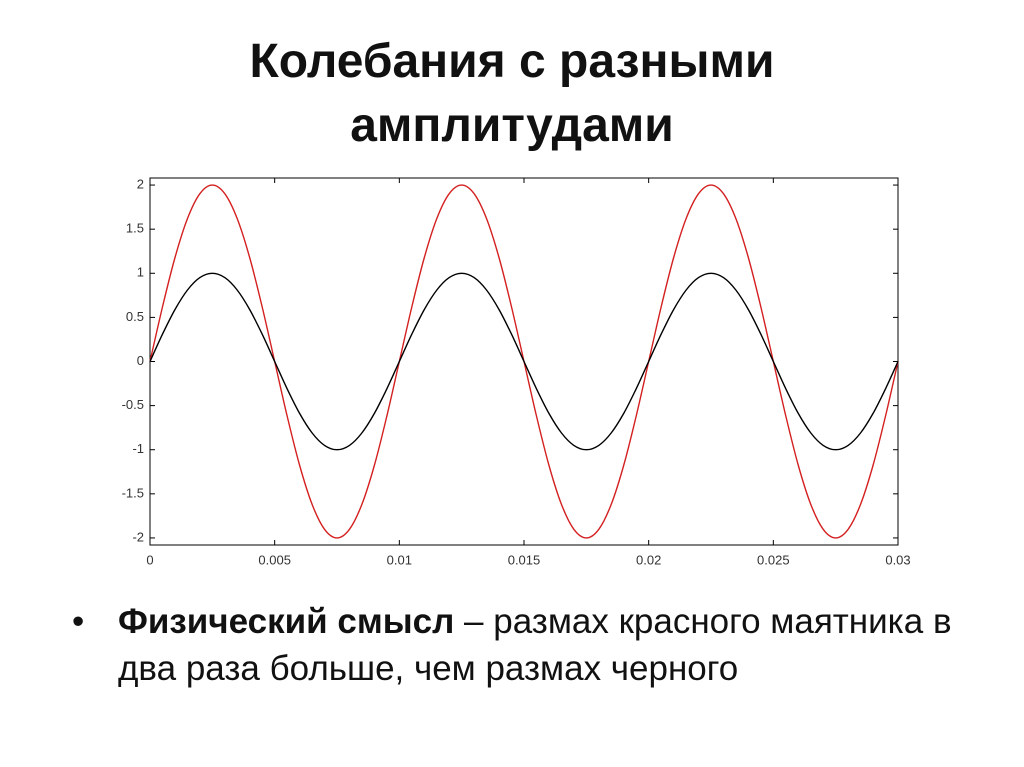  What do you see at coordinates (135, 316) in the screenshot?
I see `y-tick-label: 0.5` at bounding box center [135, 316].